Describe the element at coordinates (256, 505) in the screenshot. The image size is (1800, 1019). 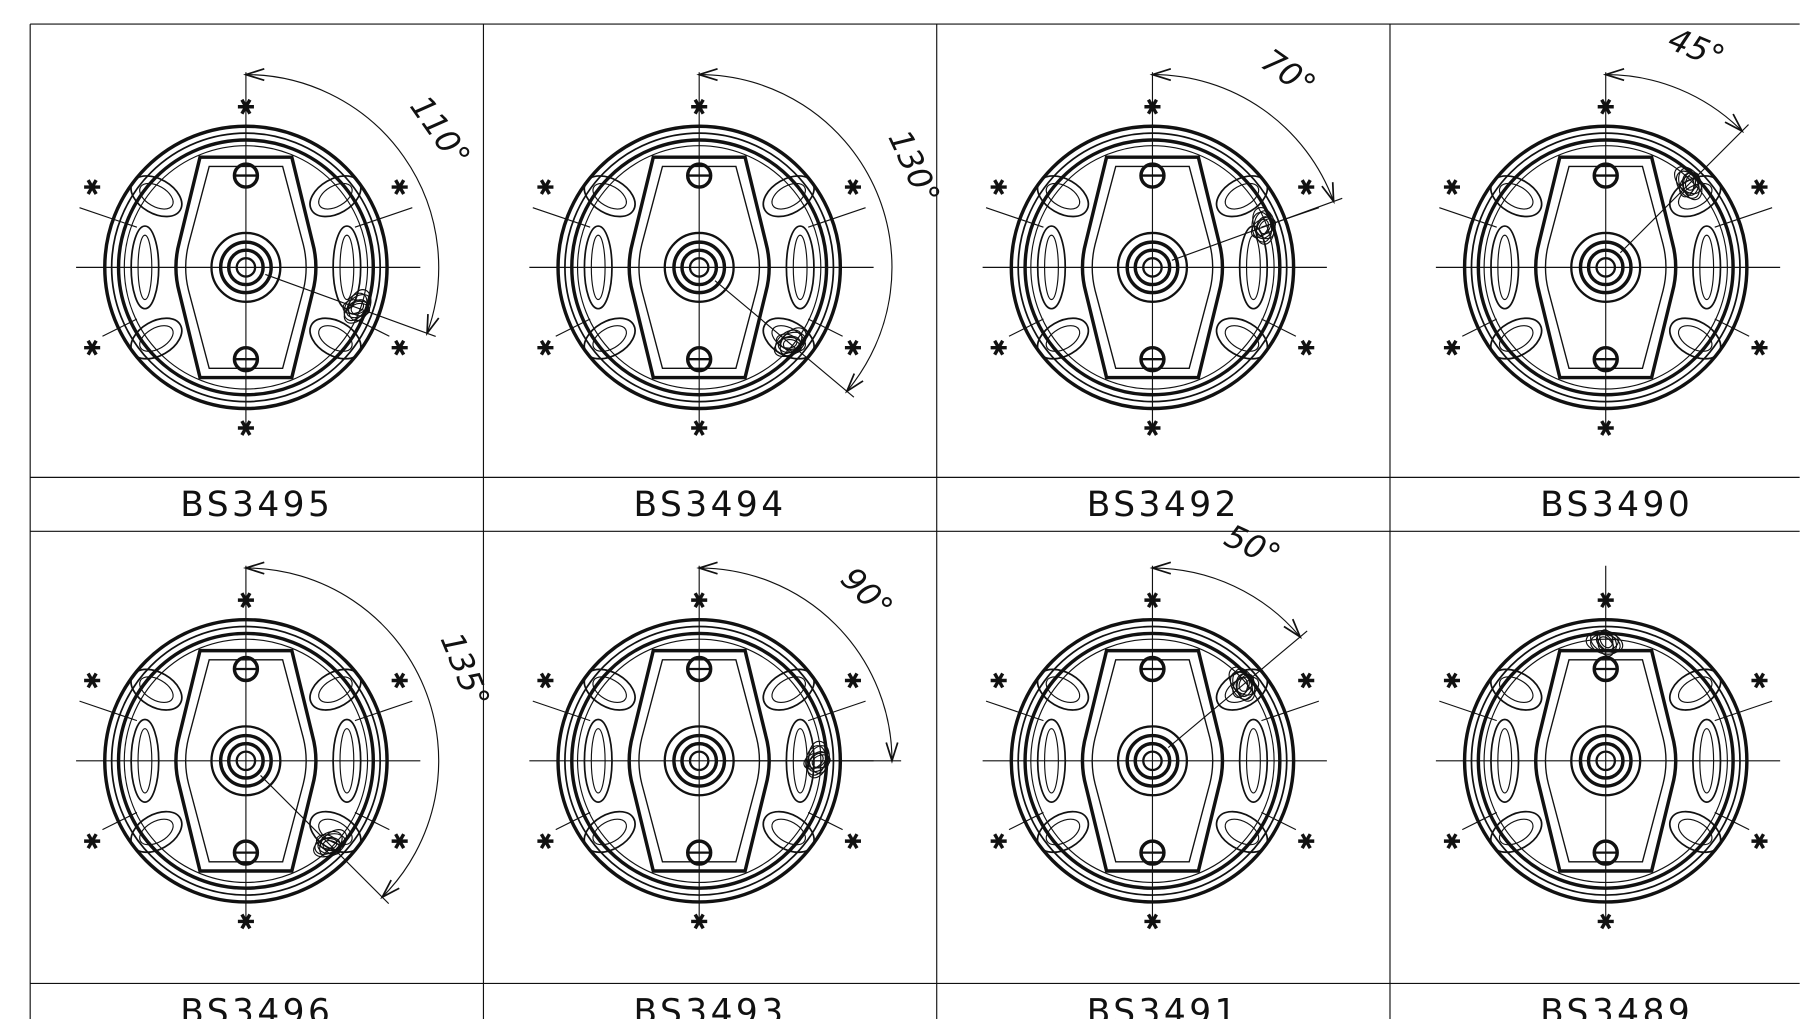
I see `part-code: BS3495` at that location.